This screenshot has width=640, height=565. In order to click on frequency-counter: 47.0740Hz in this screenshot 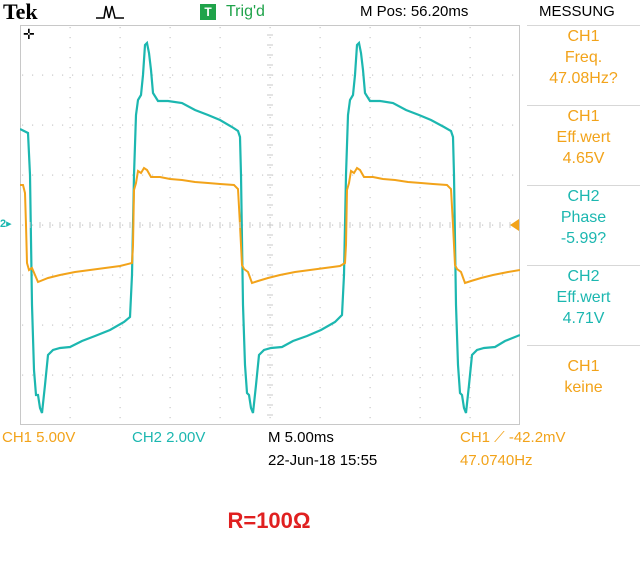, I will do `click(496, 460)`.